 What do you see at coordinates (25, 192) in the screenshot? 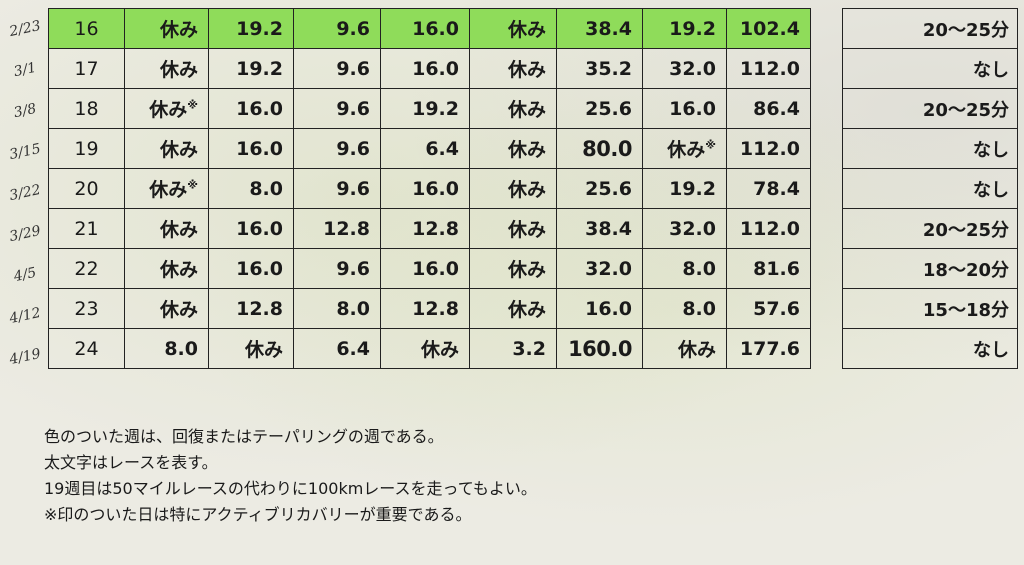
I see `date-note: 3/22` at bounding box center [25, 192].